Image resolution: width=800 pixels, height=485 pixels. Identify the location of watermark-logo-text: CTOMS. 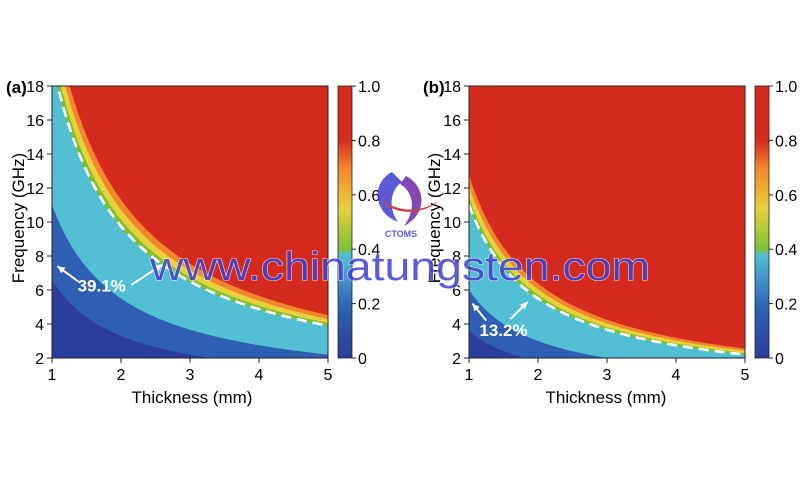
(401, 234).